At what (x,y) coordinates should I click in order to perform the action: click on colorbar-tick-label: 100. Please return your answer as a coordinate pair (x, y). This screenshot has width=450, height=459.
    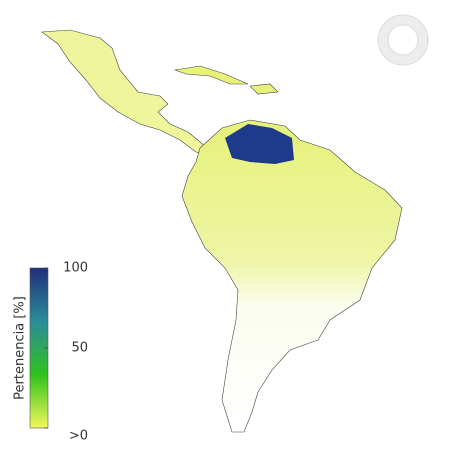
    Looking at the image, I should click on (75, 268).